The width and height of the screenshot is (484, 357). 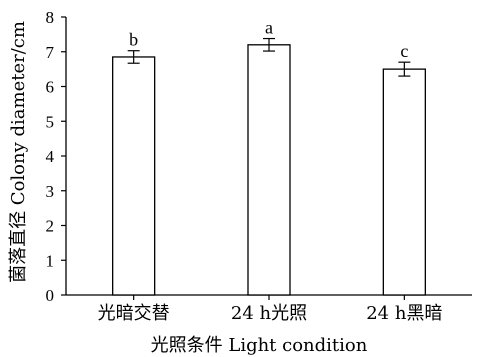 I want to click on y-tick-label: 3, so click(x=50, y=191).